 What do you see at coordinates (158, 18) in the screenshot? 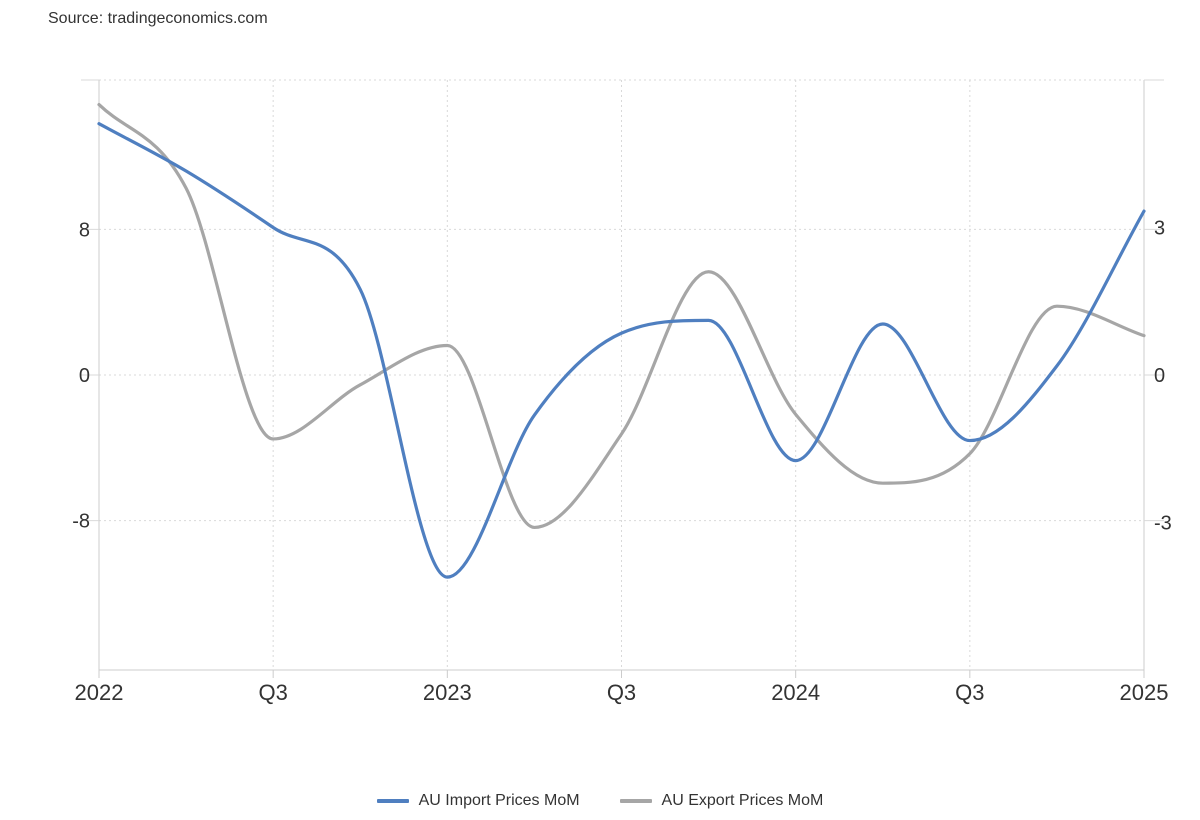
I see `chart-source: Source: tradingeconomics.com` at bounding box center [158, 18].